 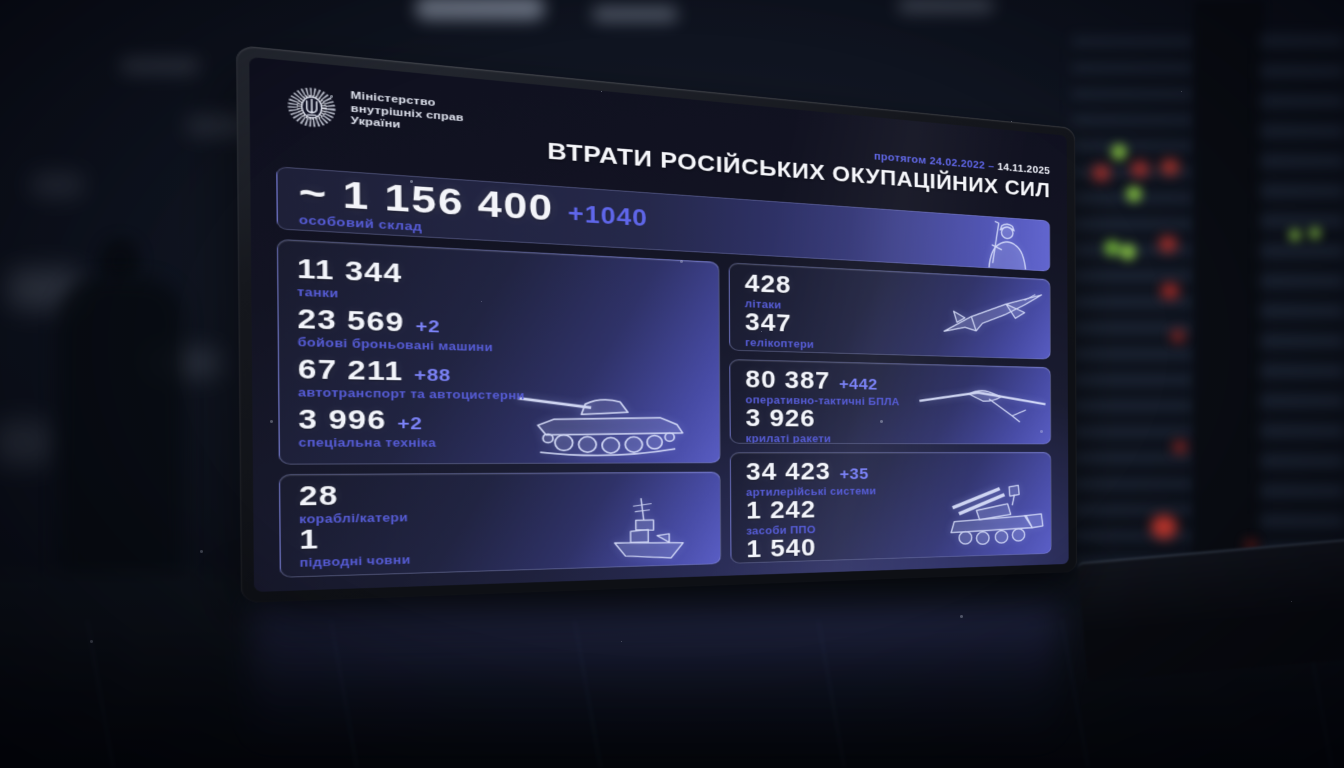 I want to click on panel-aviation: 428 літаки 347 гелікоптери, so click(x=889, y=311).